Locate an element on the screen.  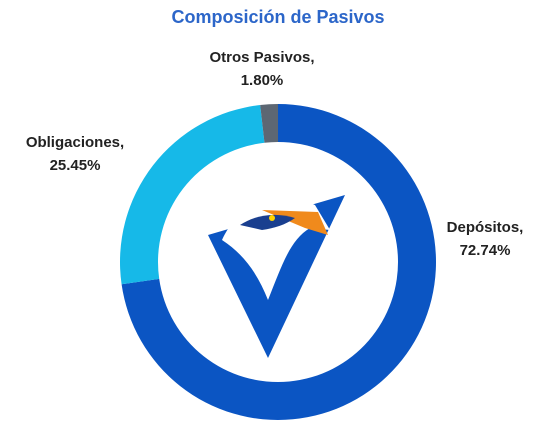
logo is located at coordinates (276, 276).